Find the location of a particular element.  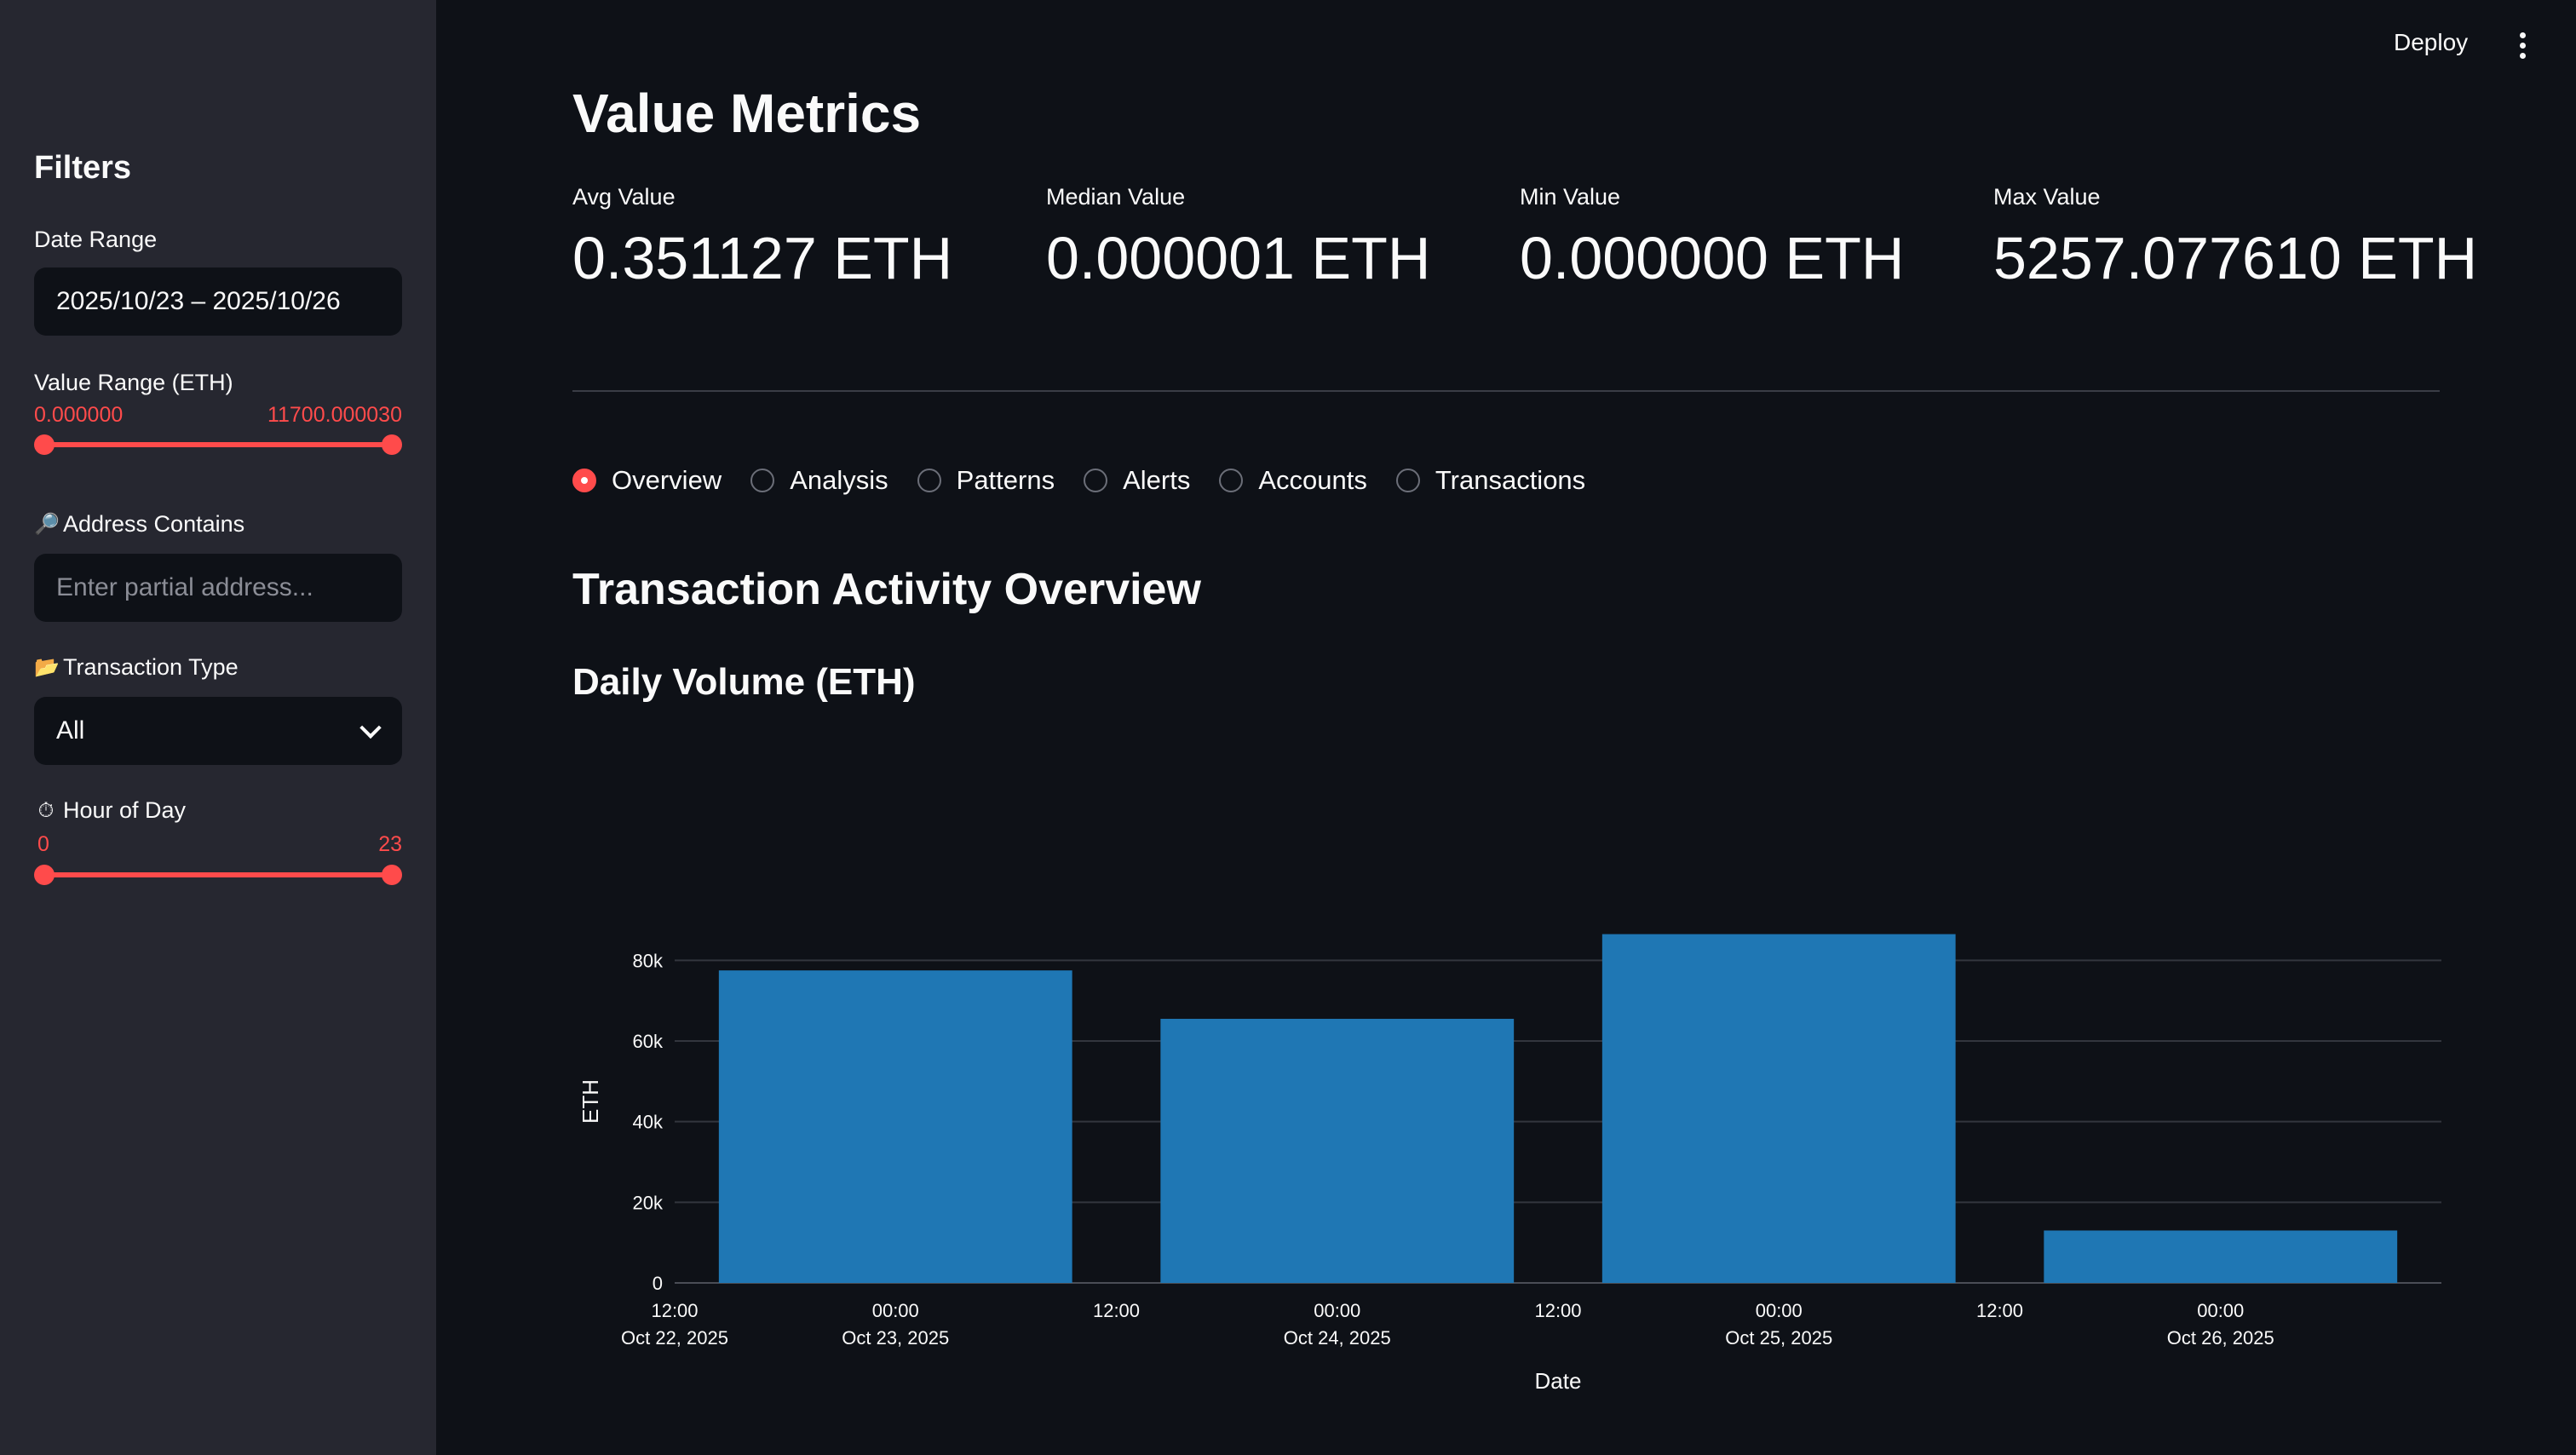

radio-transactions: Transactions is located at coordinates (1491, 481).